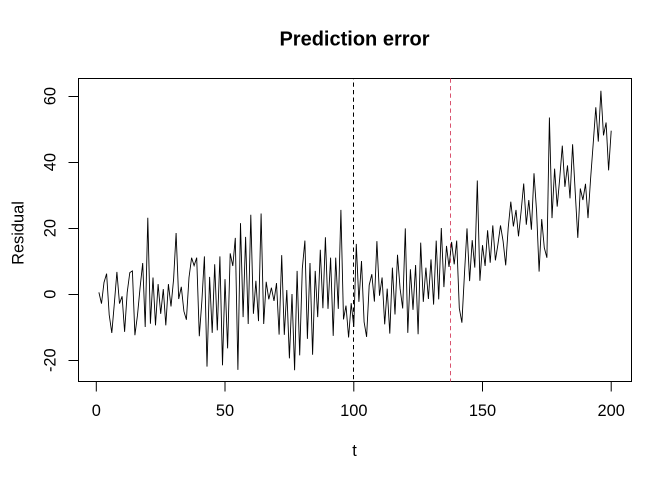  What do you see at coordinates (225, 411) in the screenshot?
I see `svg-text: 50` at bounding box center [225, 411].